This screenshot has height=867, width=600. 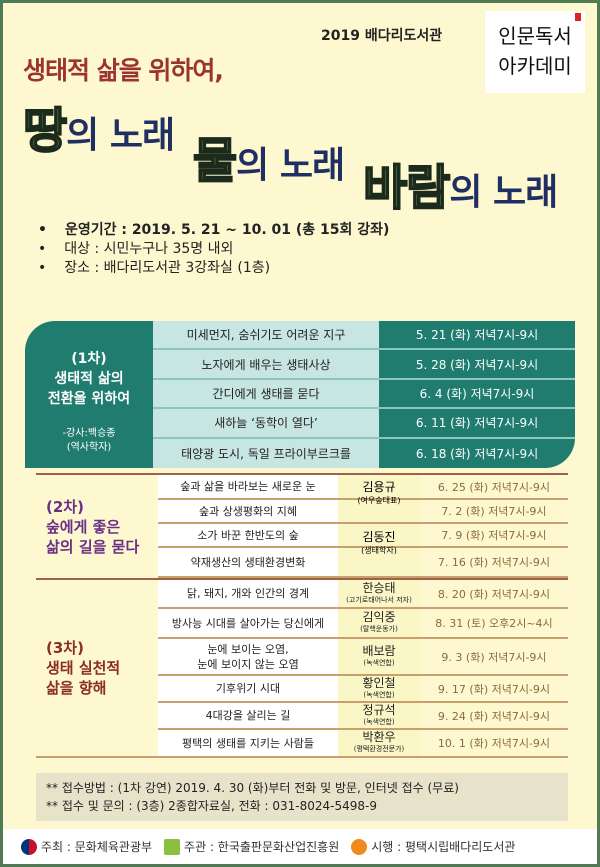 I want to click on info-target: 대상 : 시민누구나 35명 내외, so click(x=213, y=249).